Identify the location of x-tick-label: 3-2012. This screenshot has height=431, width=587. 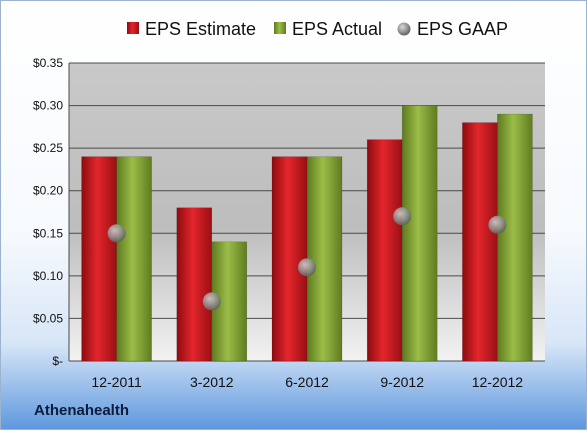
(212, 382).